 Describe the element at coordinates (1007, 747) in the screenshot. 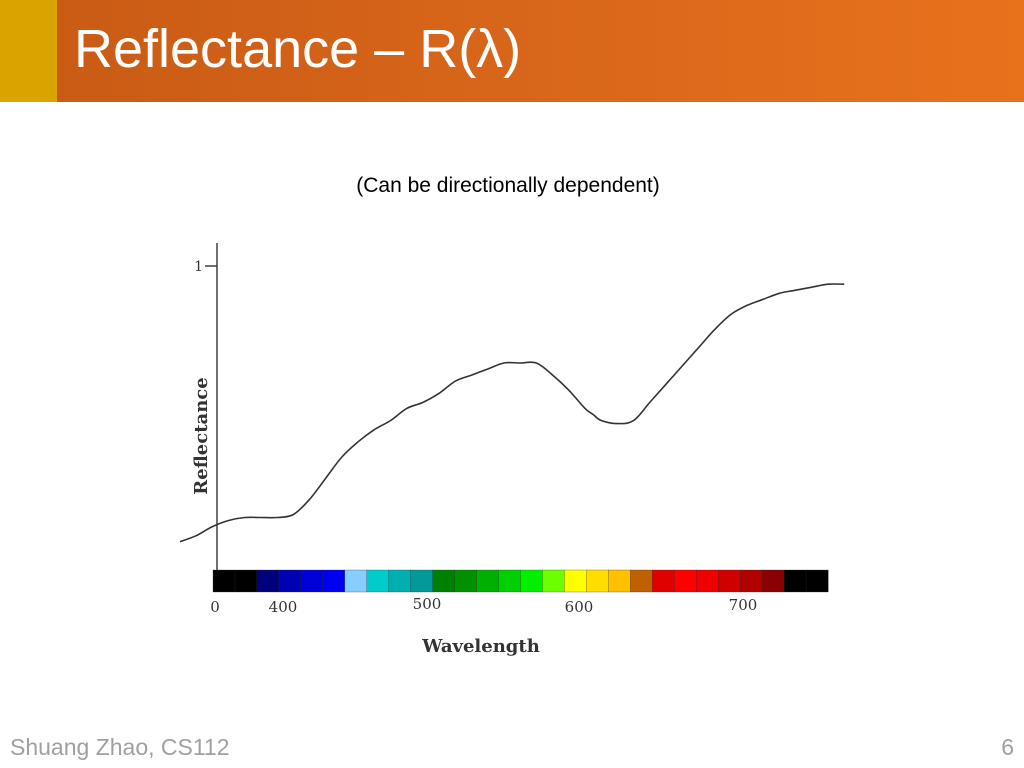

I see `page-number: 6` at that location.